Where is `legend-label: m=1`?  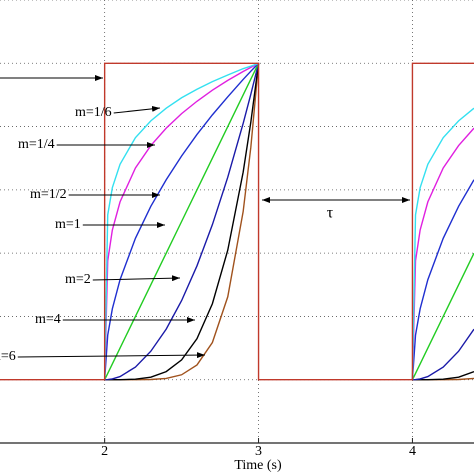
legend-label: m=1 is located at coordinates (68, 224).